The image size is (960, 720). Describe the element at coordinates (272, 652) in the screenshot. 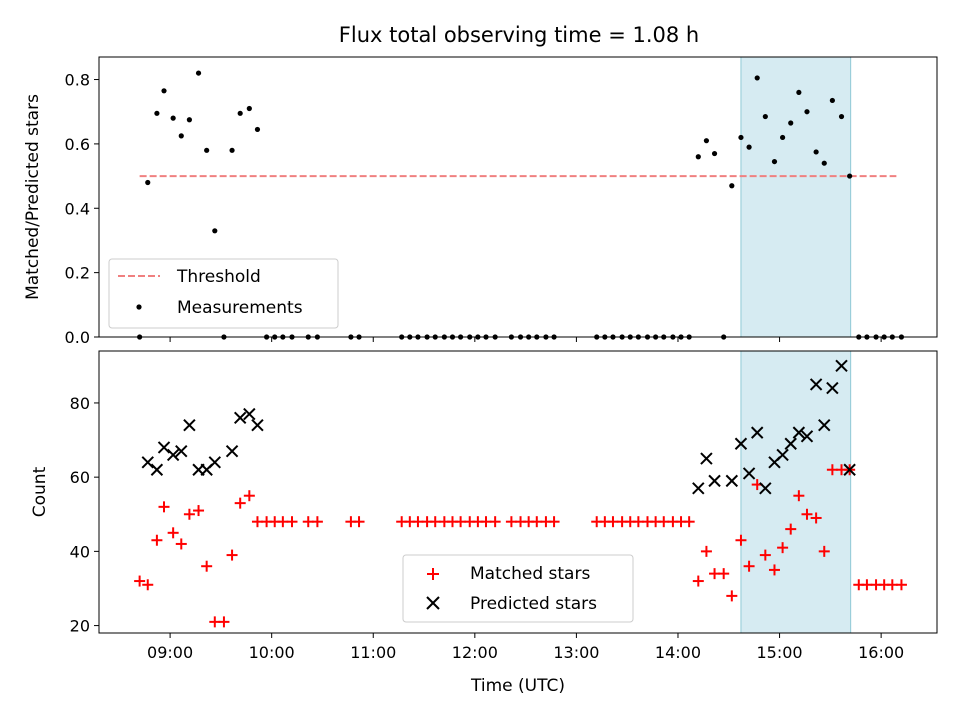

I see `x-tick-label: 10:00` at that location.